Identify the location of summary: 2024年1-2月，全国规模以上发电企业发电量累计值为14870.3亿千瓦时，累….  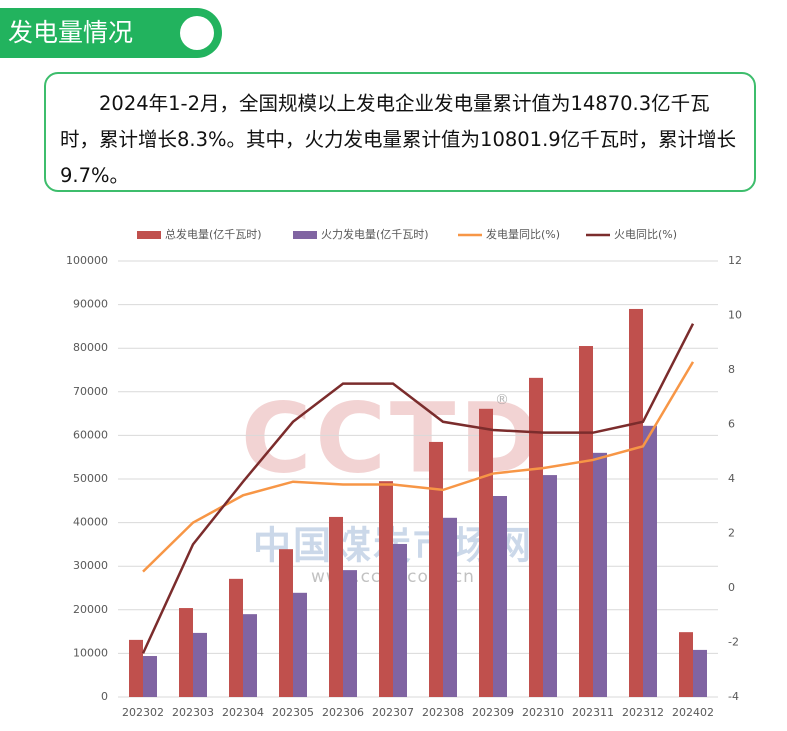
(400, 132).